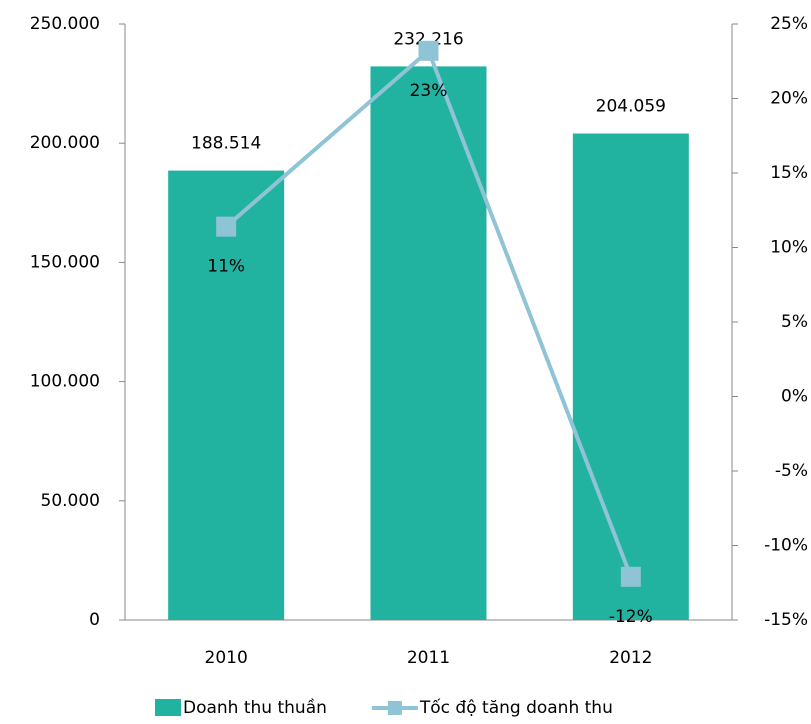 The image size is (811, 724). Describe the element at coordinates (428, 658) in the screenshot. I see `x-tick-label: 2011` at that location.